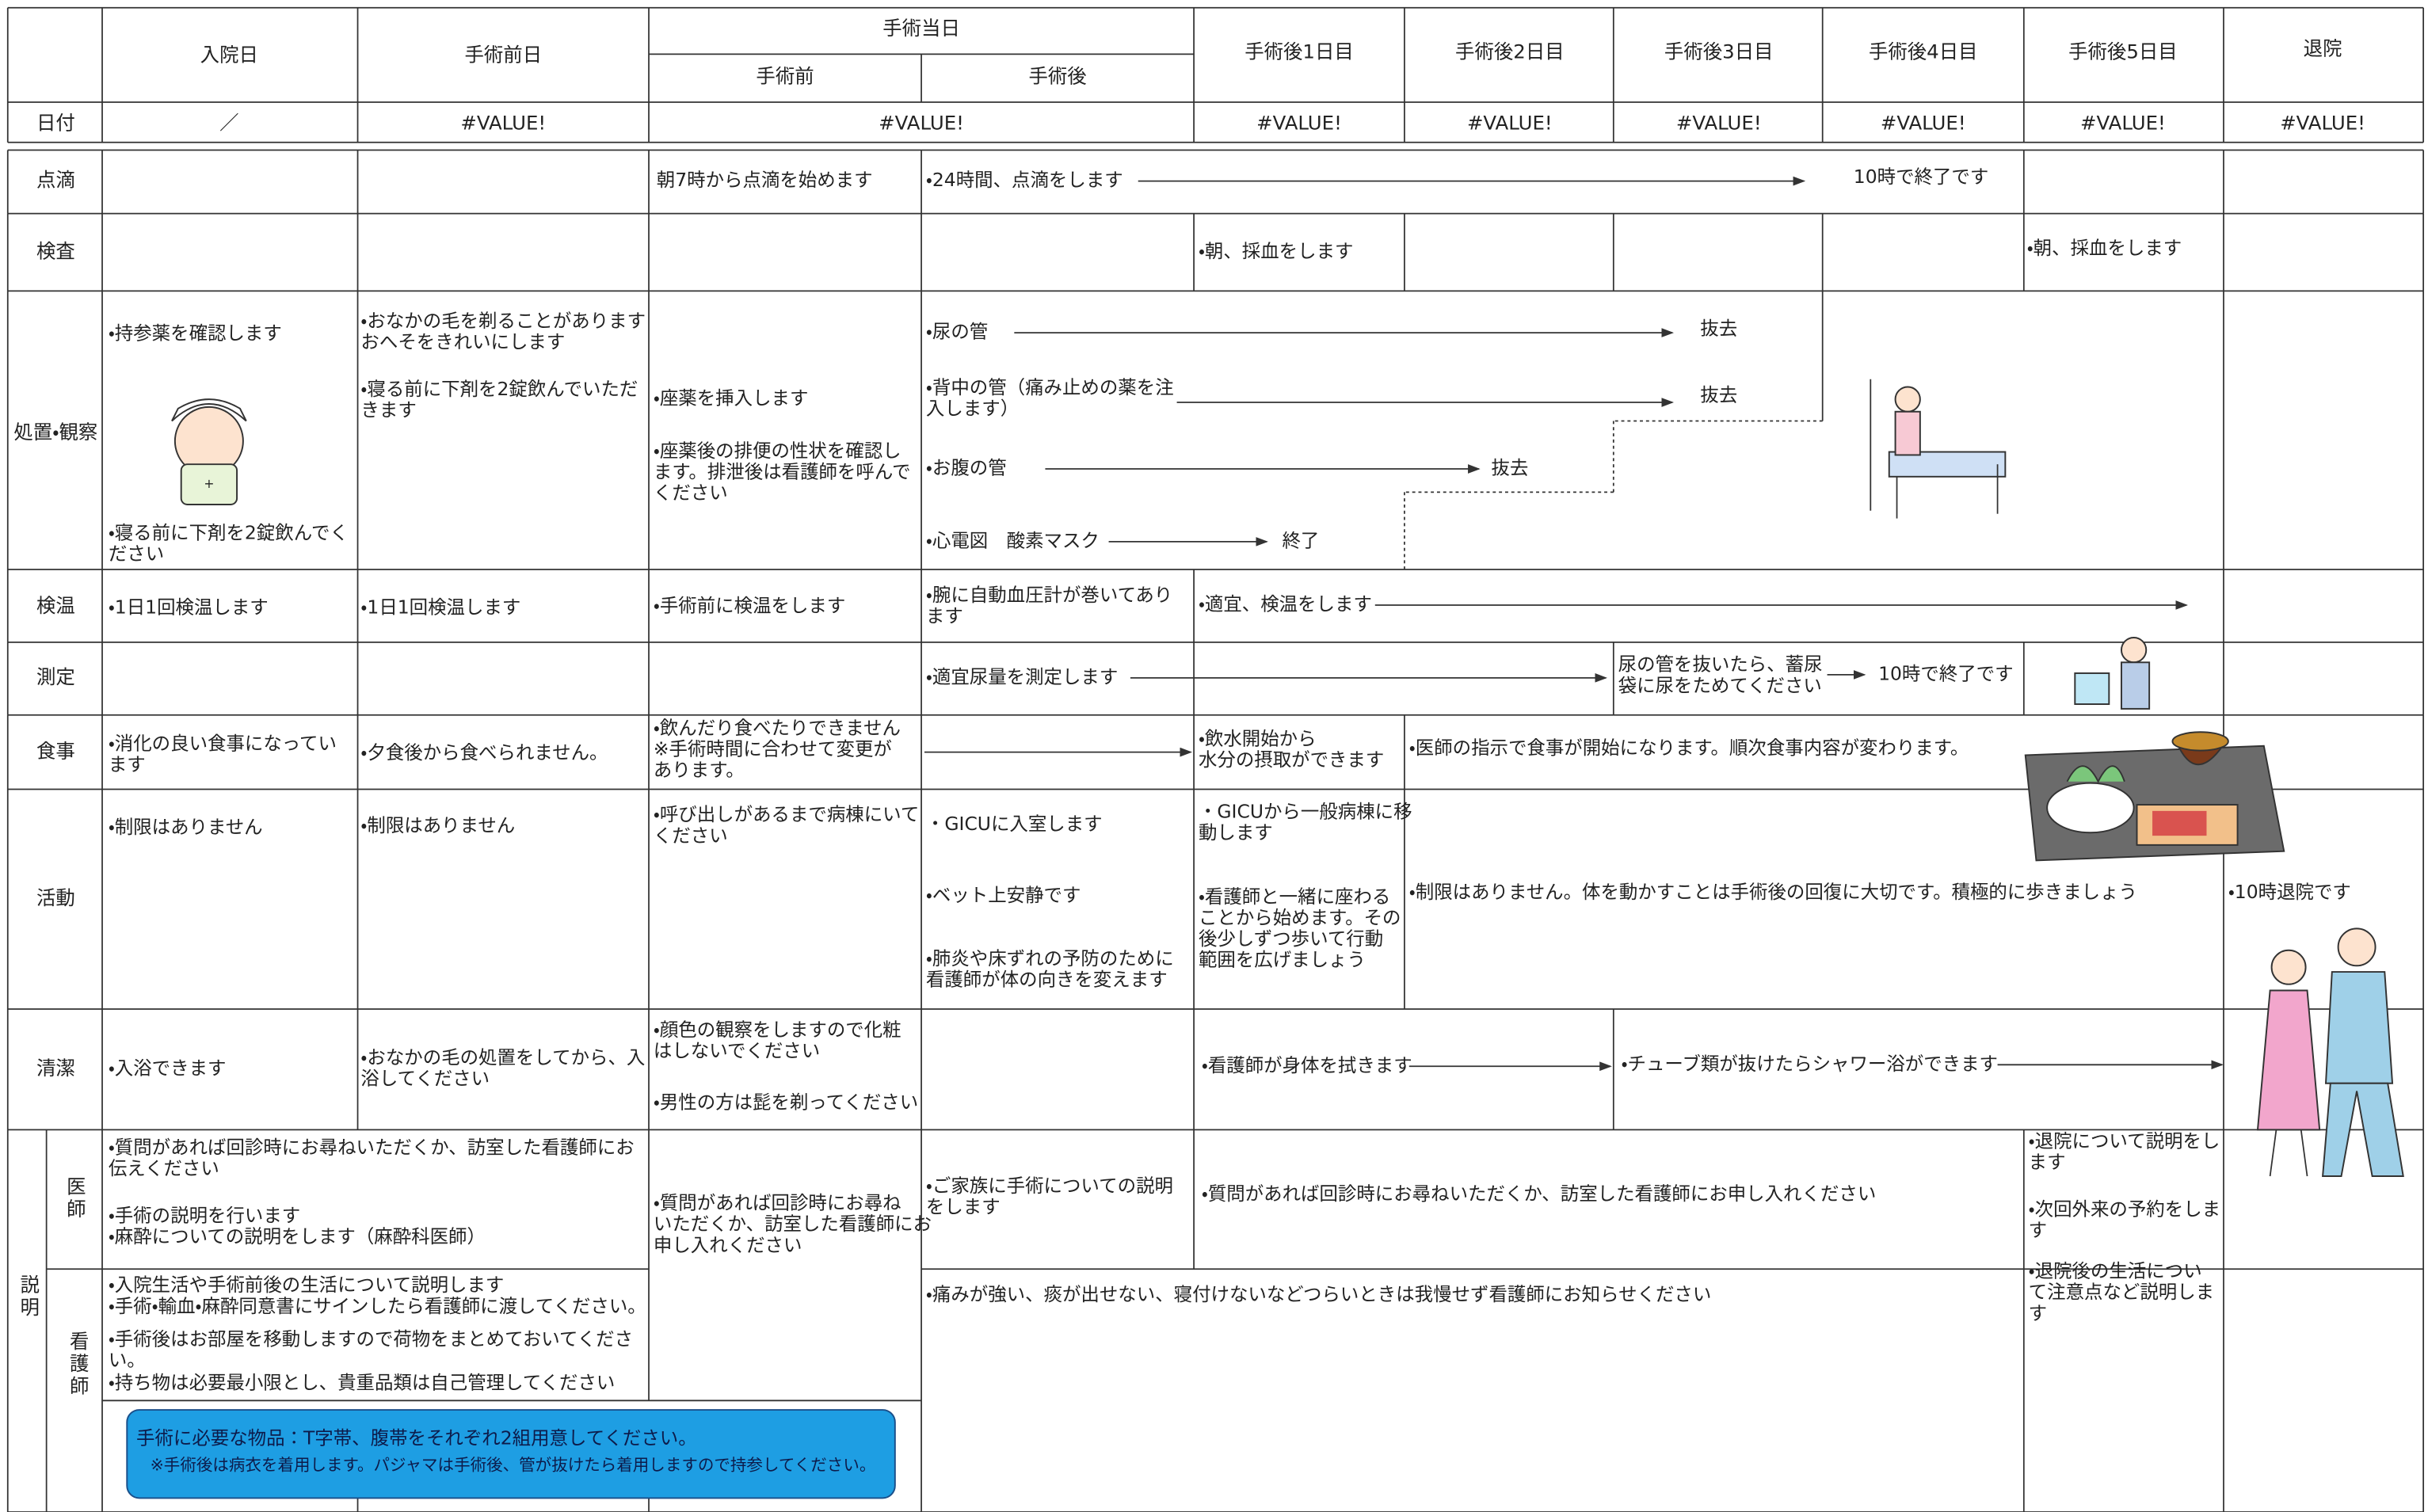 The width and height of the screenshot is (2428, 1512). I want to click on row-label: 検温, so click(55, 605).